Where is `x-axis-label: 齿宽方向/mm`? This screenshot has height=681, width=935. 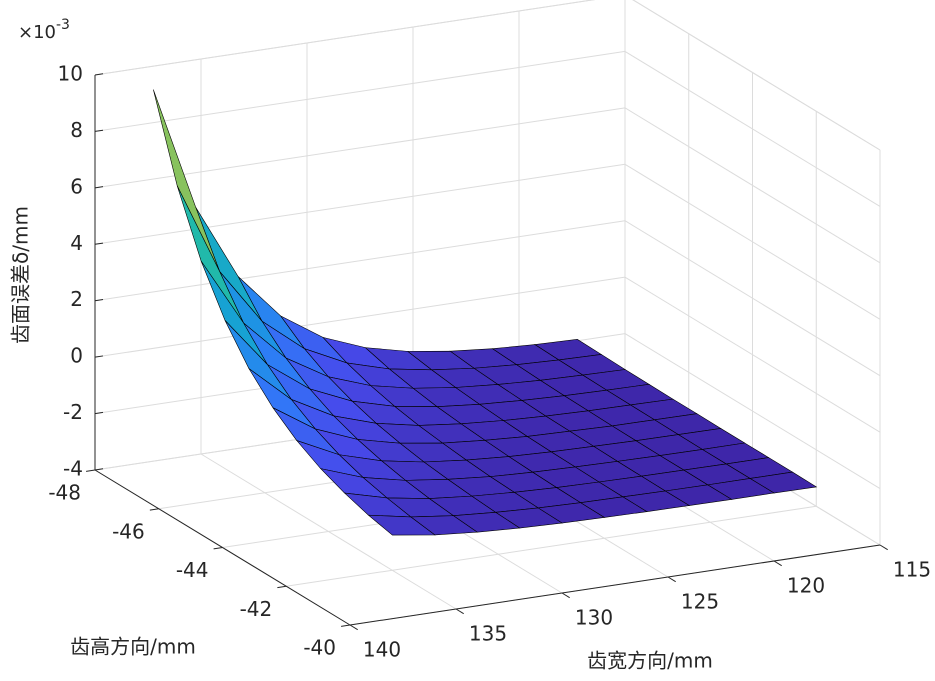
x-axis-label: 齿宽方向/mm is located at coordinates (650, 661).